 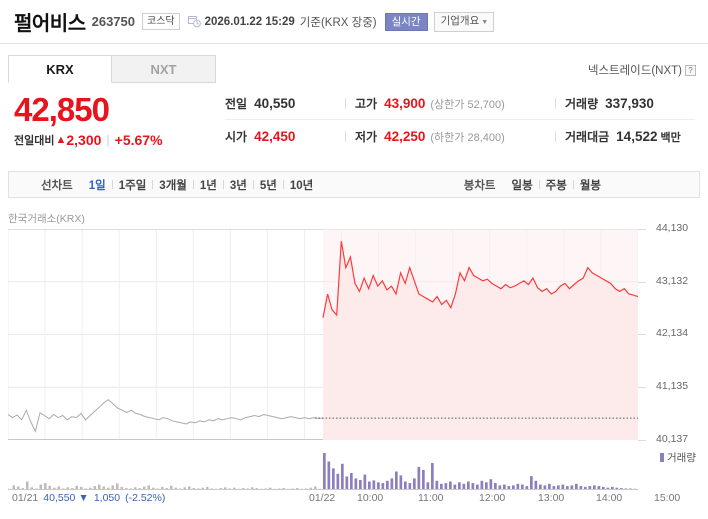 What do you see at coordinates (323, 489) in the screenshot?
I see `x-axis-line` at bounding box center [323, 489].